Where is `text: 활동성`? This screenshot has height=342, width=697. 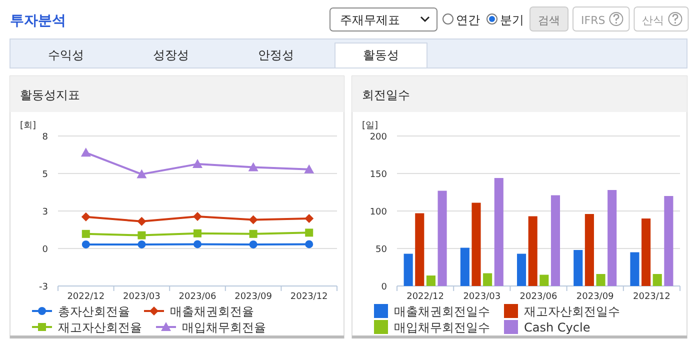 text: 활동성 is located at coordinates (381, 55).